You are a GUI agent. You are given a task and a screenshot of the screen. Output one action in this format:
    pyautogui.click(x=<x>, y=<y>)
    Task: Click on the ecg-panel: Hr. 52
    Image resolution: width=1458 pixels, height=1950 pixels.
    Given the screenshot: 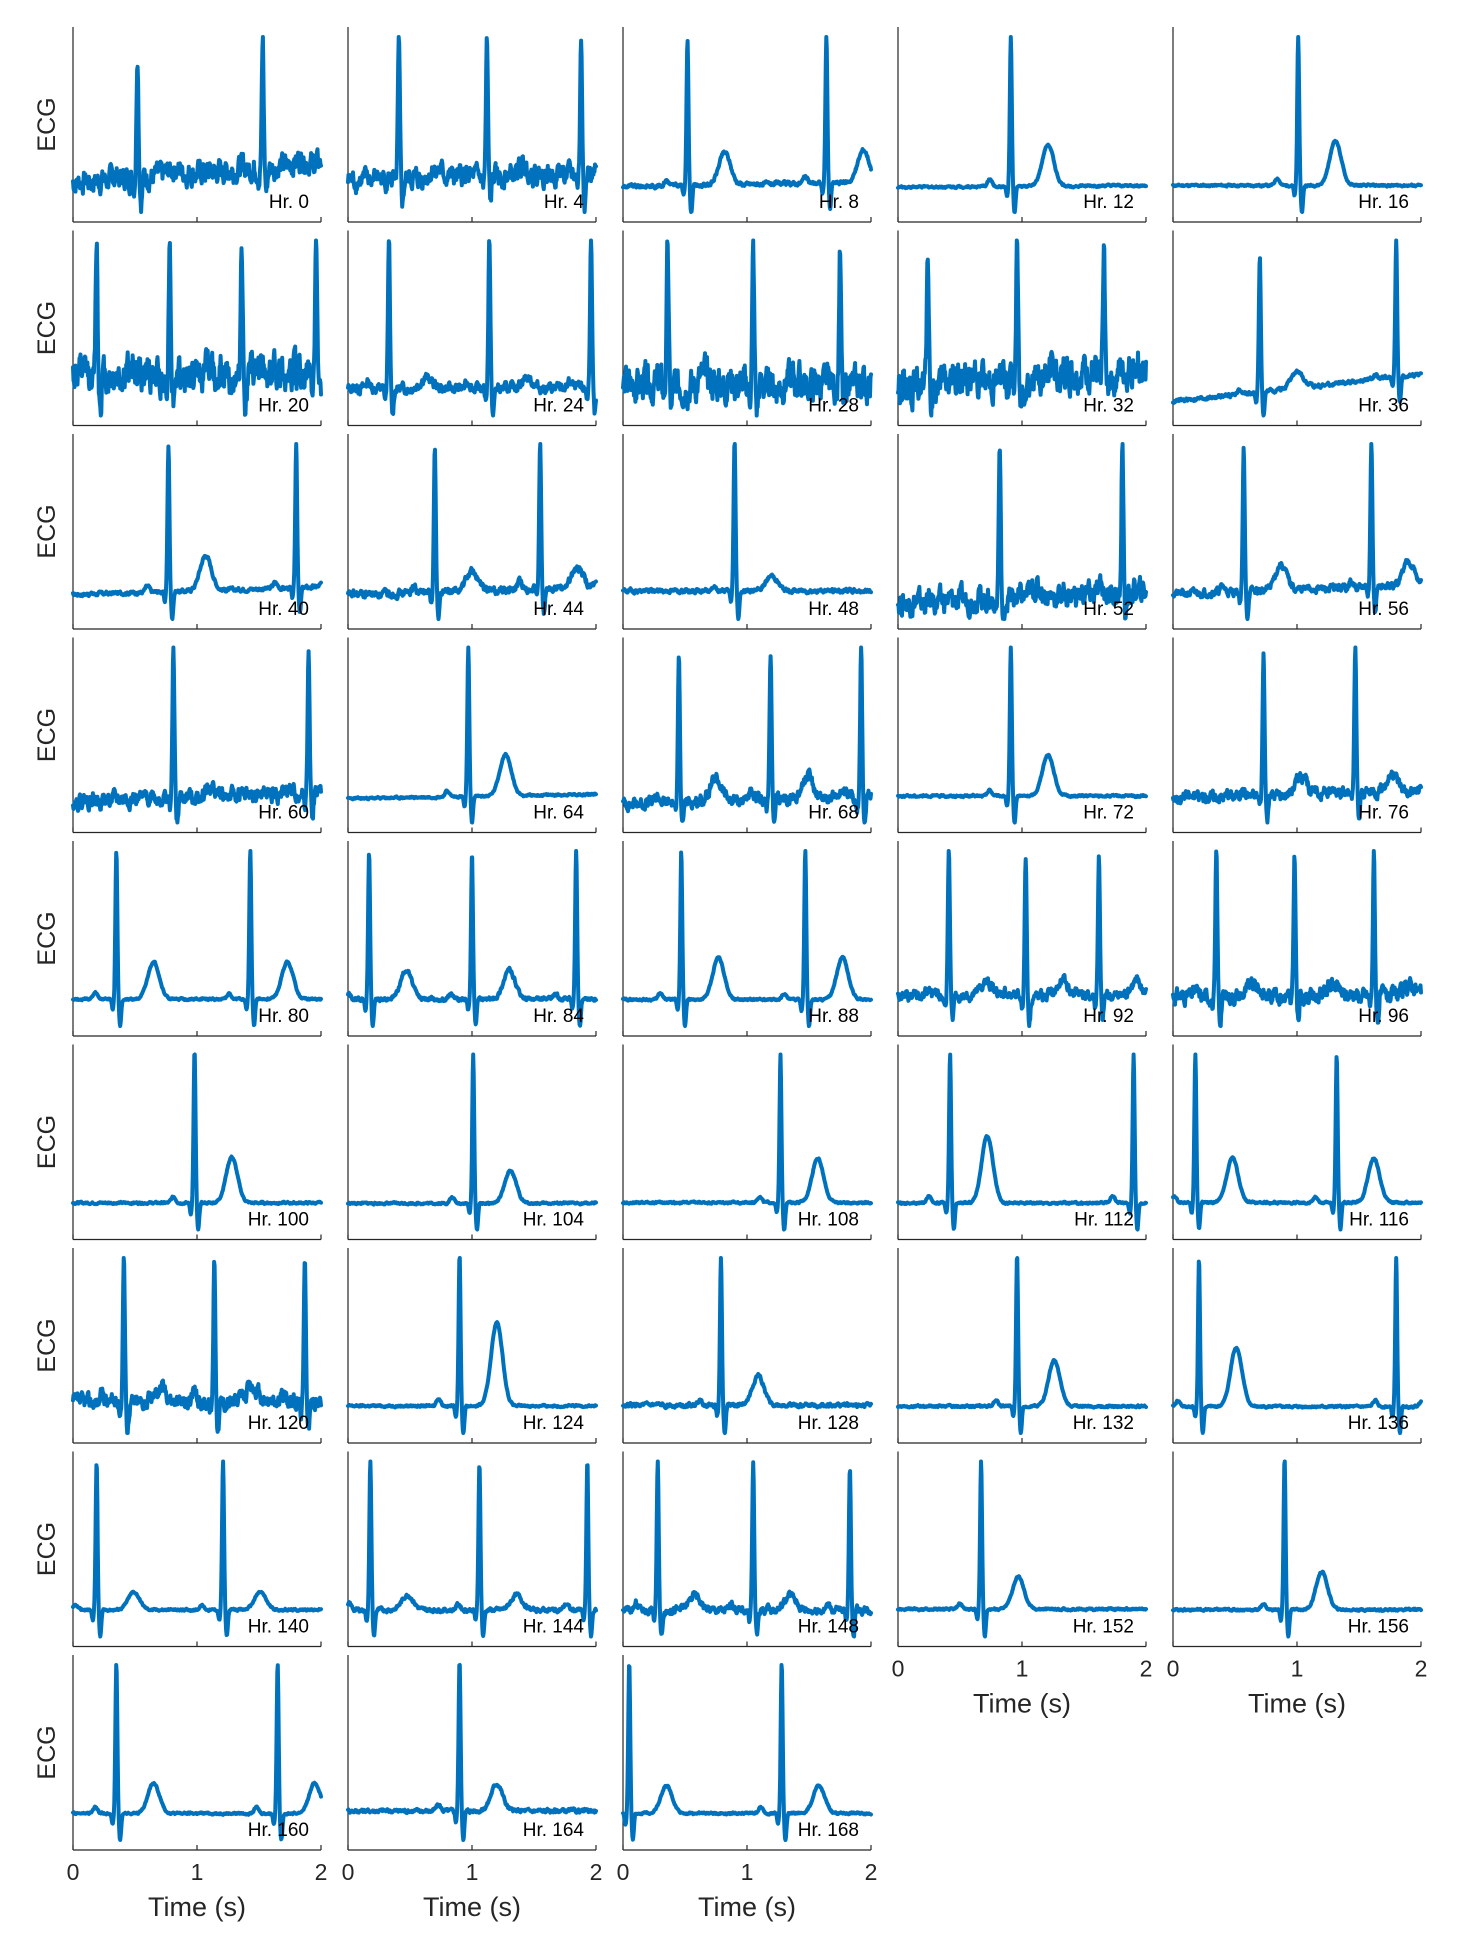 What is the action you would take?
    pyautogui.click(x=1022, y=532)
    